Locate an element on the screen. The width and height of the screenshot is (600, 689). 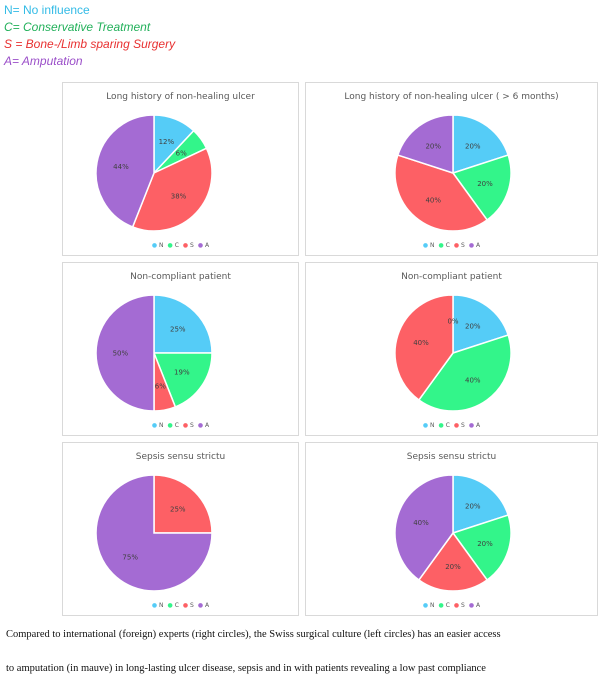
pie-chart: 20% 20% 40% 20% is located at coordinates (453, 173).